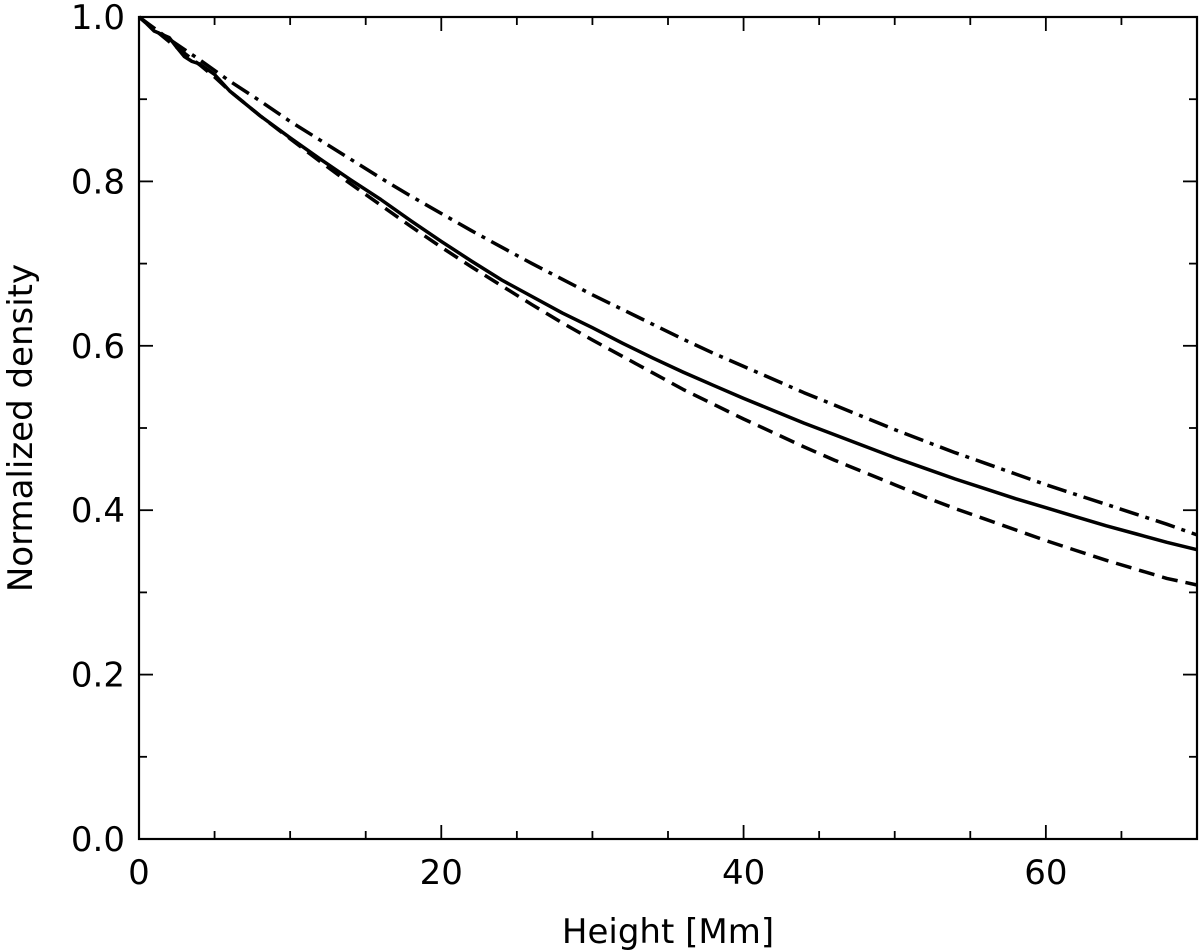 Image resolution: width=1200 pixels, height=952 pixels. I want to click on x-tick-label: 0, so click(139, 873).